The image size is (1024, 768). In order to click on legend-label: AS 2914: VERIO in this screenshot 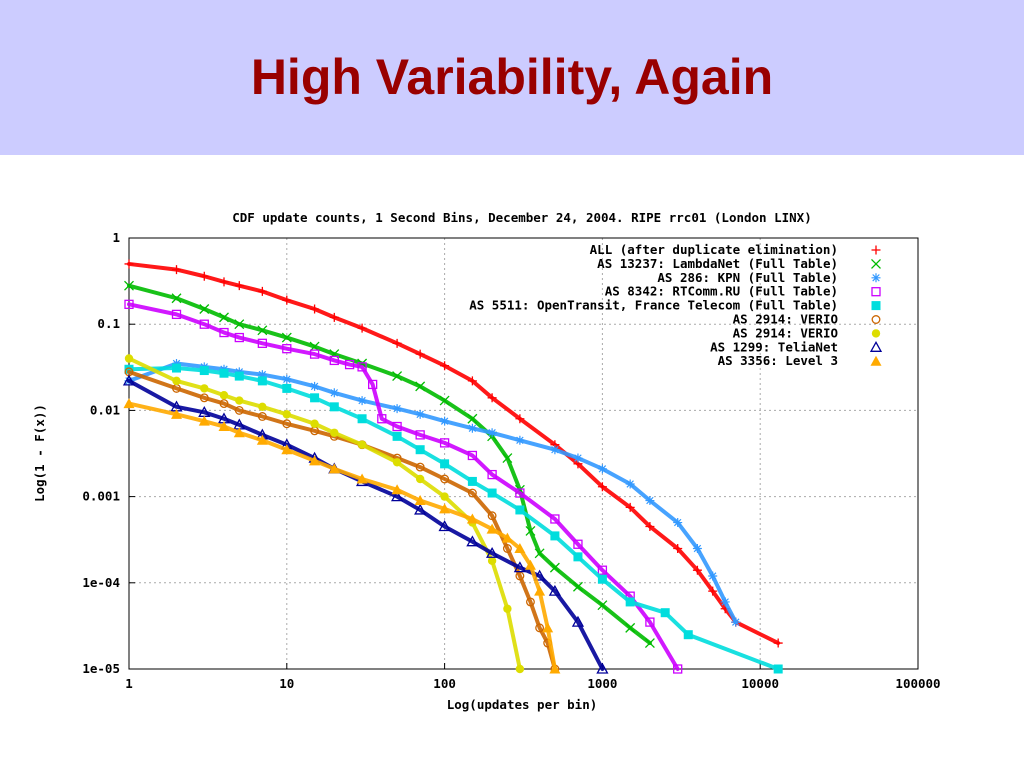, I will do `click(785, 332)`.